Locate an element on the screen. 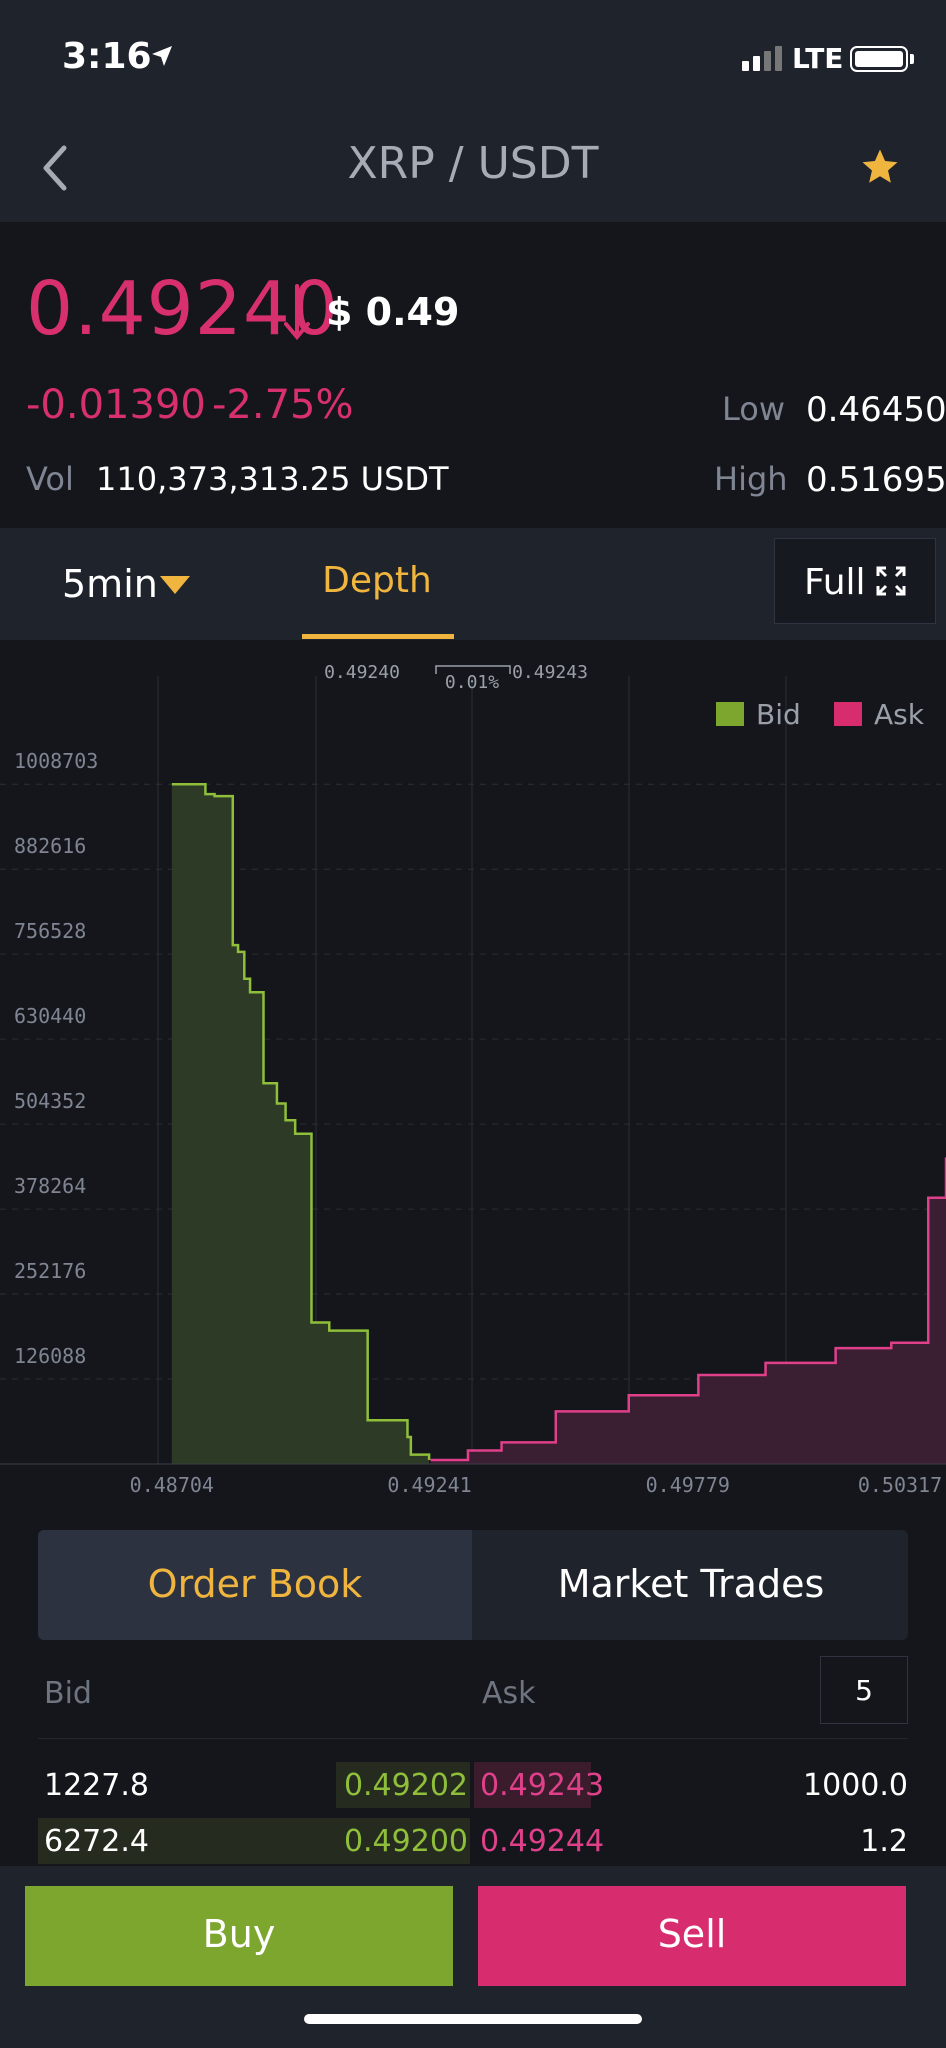  buy-button-label: Buy is located at coordinates (239, 1934).